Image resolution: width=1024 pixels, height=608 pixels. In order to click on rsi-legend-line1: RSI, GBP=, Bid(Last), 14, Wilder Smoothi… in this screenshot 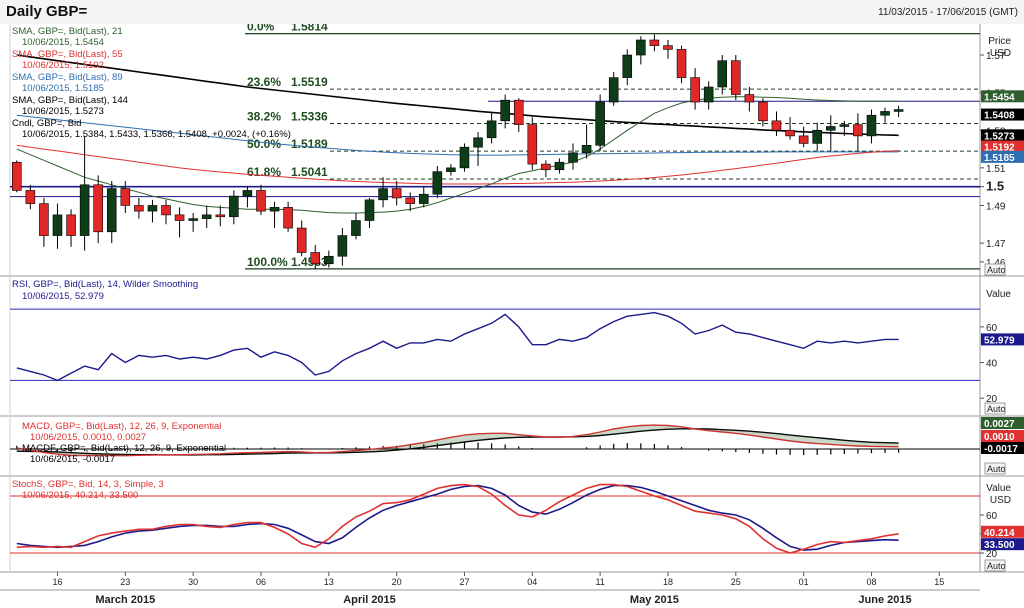, I will do `click(105, 284)`.